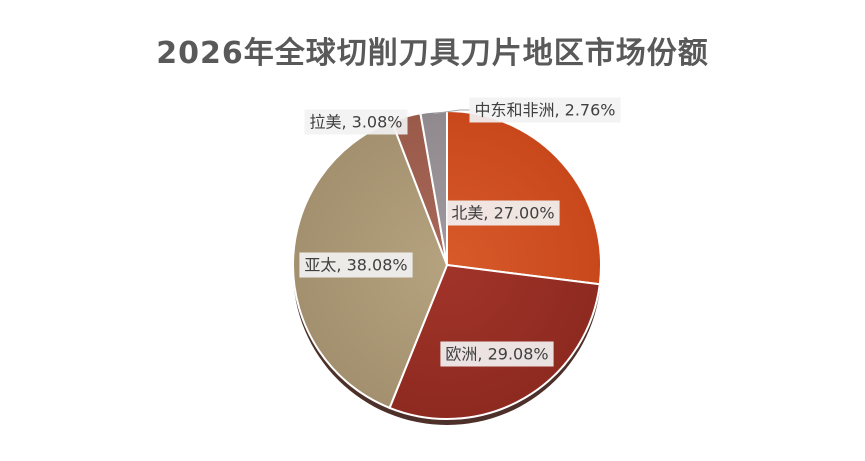  I want to click on slice-label-text-2: 欧洲, 29.08%, so click(496, 354).